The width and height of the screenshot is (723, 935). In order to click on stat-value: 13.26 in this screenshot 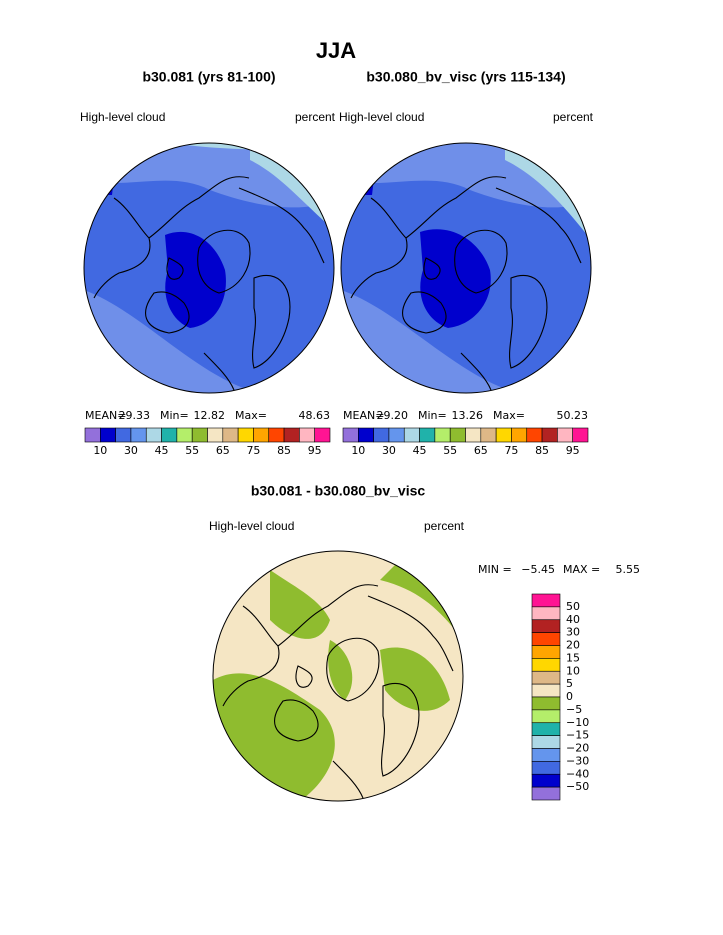, I will do `click(468, 415)`.